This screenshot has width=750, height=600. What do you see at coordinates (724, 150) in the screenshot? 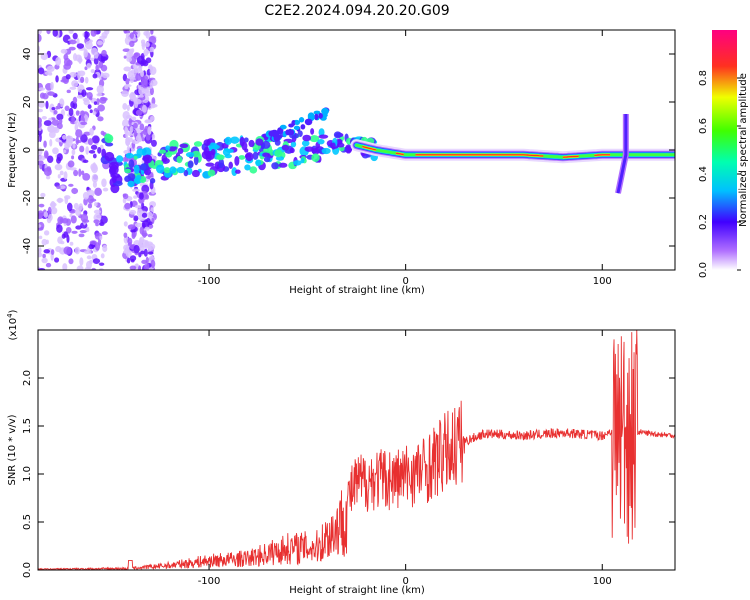
I see `colorbar-gradient` at bounding box center [724, 150].